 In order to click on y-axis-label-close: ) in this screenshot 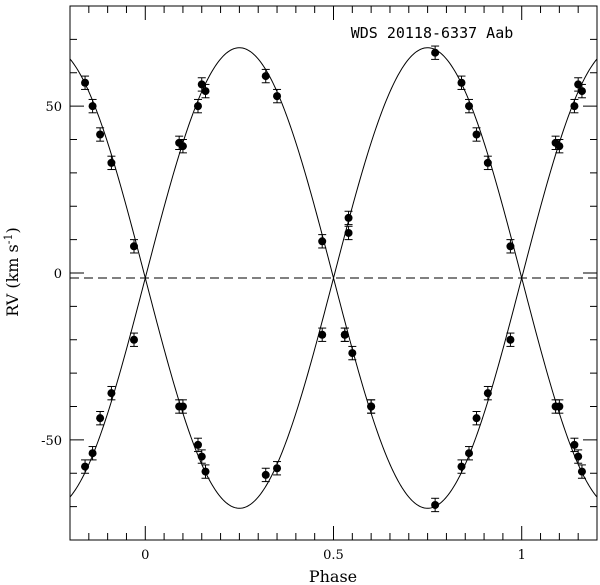, I will do `click(12, 230)`.